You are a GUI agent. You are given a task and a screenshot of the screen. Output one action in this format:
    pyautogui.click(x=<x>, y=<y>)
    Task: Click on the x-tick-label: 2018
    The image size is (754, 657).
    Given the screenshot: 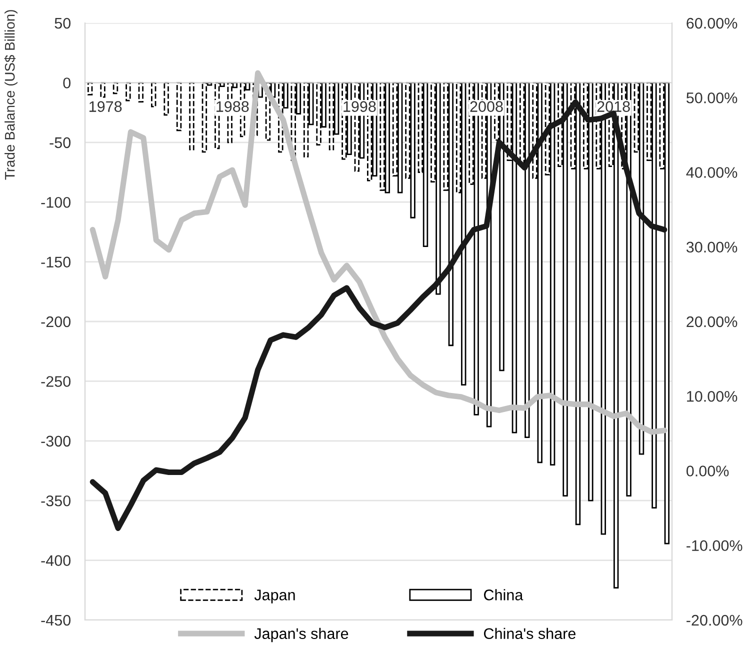 What is the action you would take?
    pyautogui.click(x=613, y=106)
    